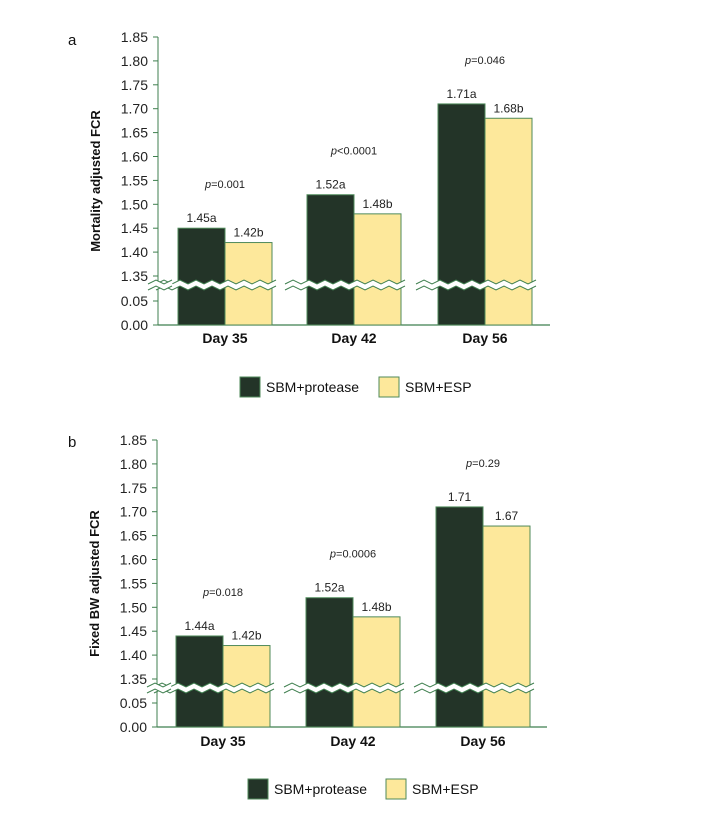 Image resolution: width=706 pixels, height=818 pixels. What do you see at coordinates (507, 516) in the screenshot?
I see `data-label: 1.67` at bounding box center [507, 516].